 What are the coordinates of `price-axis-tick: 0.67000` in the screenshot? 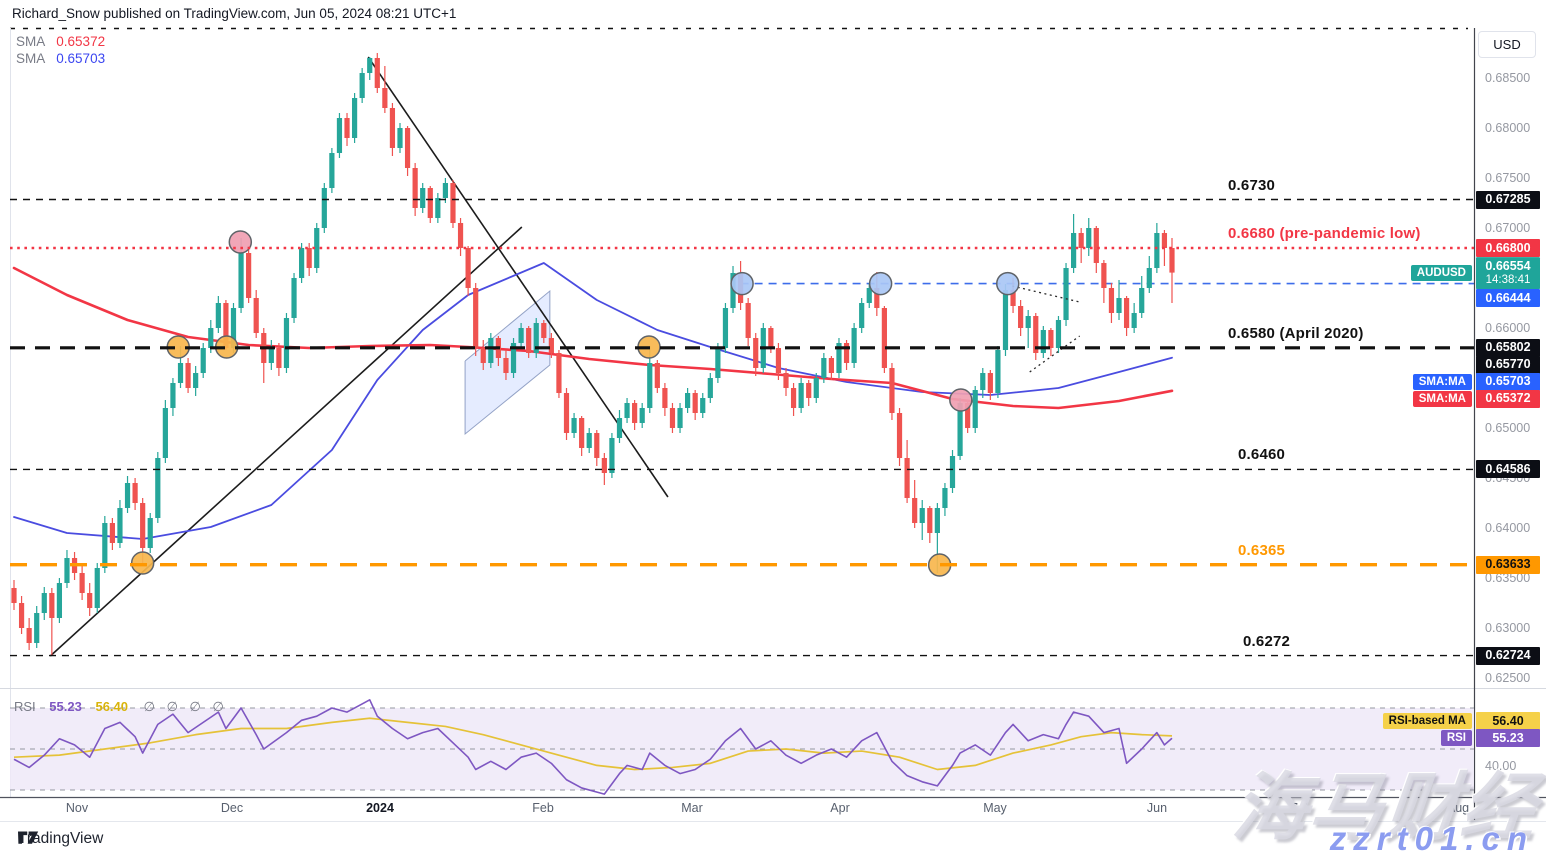 It's located at (1508, 228).